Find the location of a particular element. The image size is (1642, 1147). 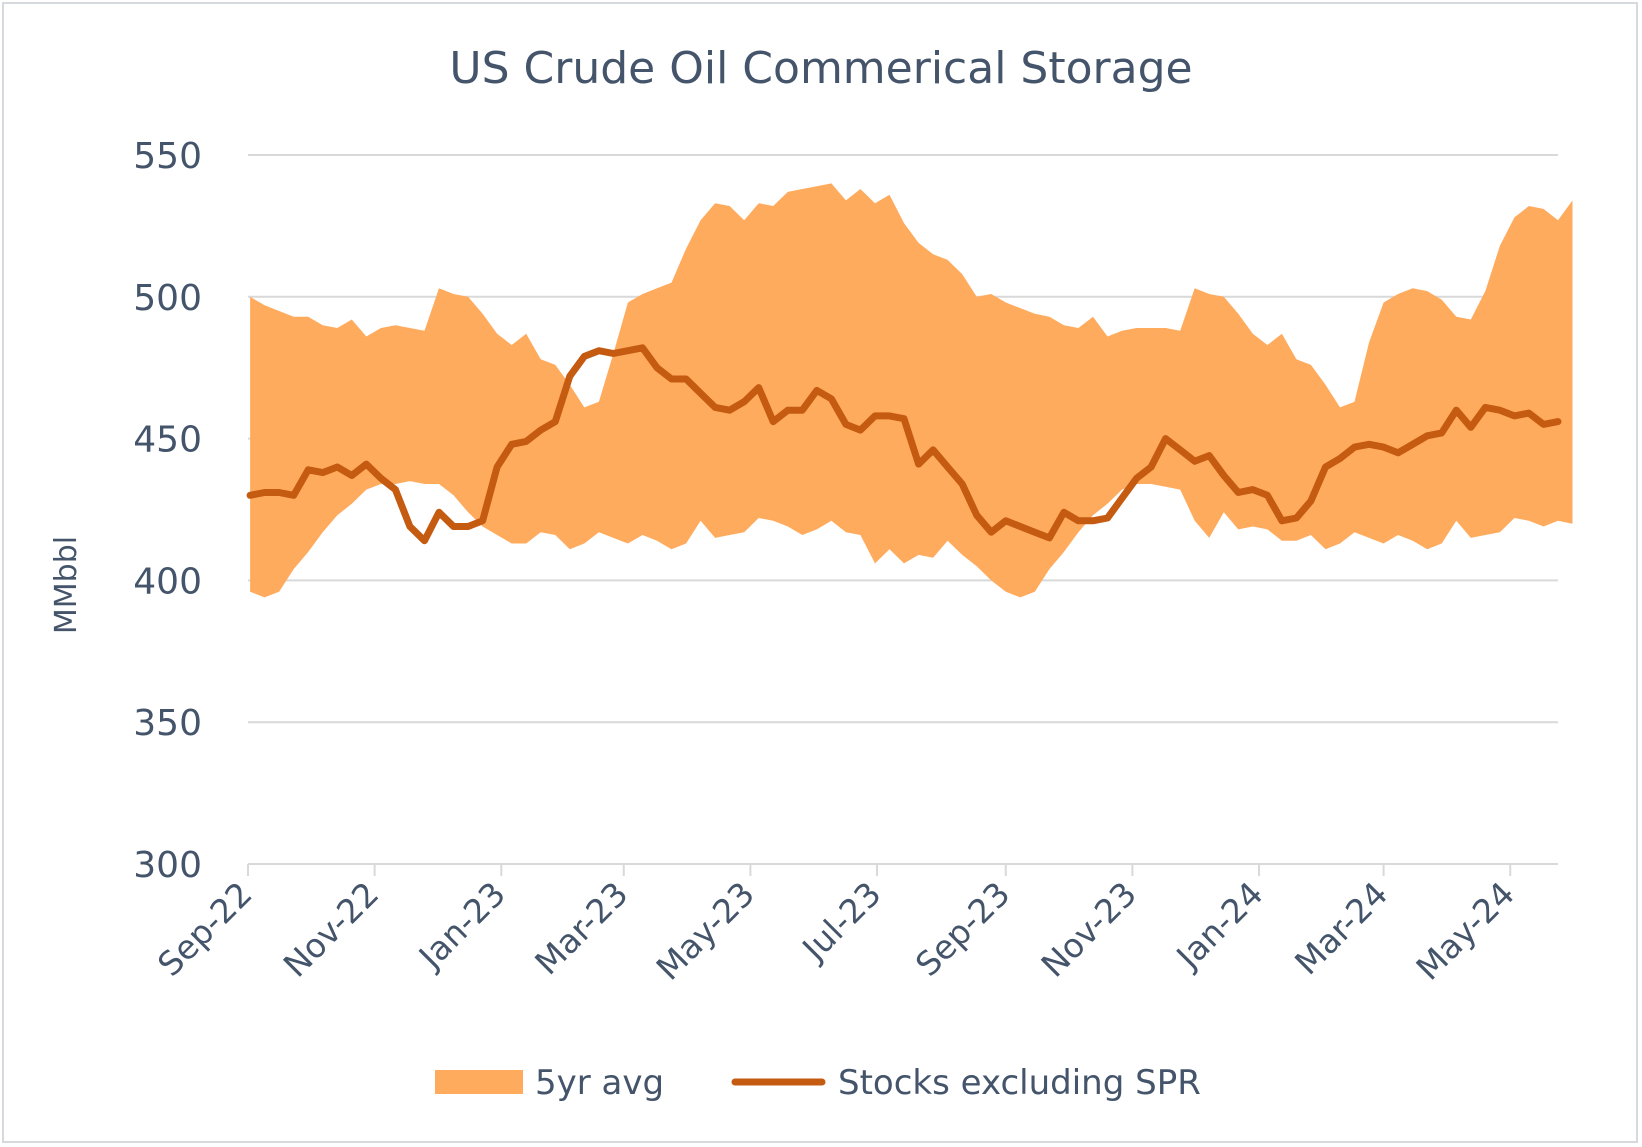

x-tick-label: Nov-22 is located at coordinates (331, 929).